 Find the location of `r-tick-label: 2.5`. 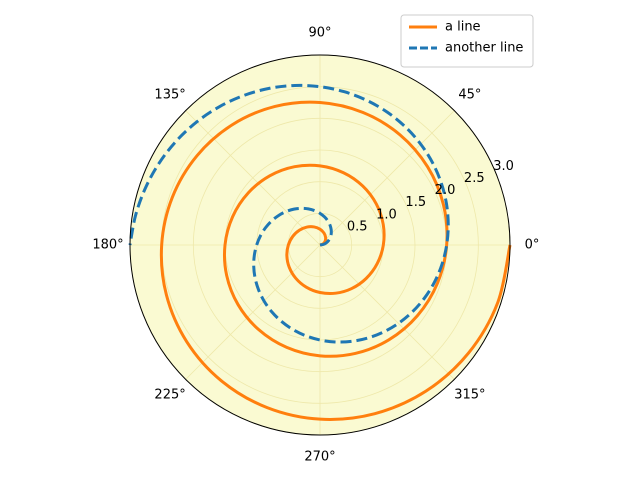

r-tick-label: 2.5 is located at coordinates (474, 178).